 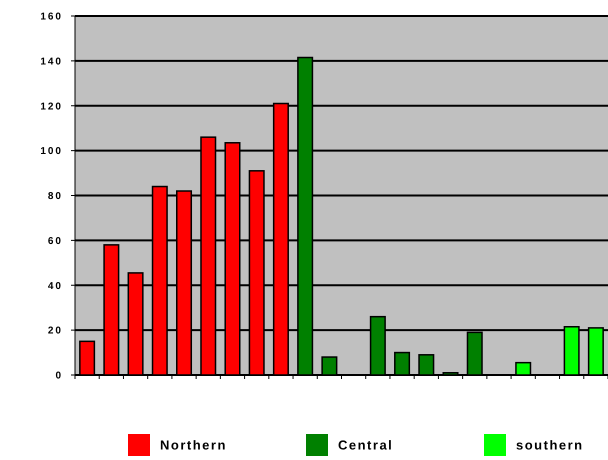 What do you see at coordinates (55, 331) in the screenshot?
I see `y-tick-label: 20` at bounding box center [55, 331].